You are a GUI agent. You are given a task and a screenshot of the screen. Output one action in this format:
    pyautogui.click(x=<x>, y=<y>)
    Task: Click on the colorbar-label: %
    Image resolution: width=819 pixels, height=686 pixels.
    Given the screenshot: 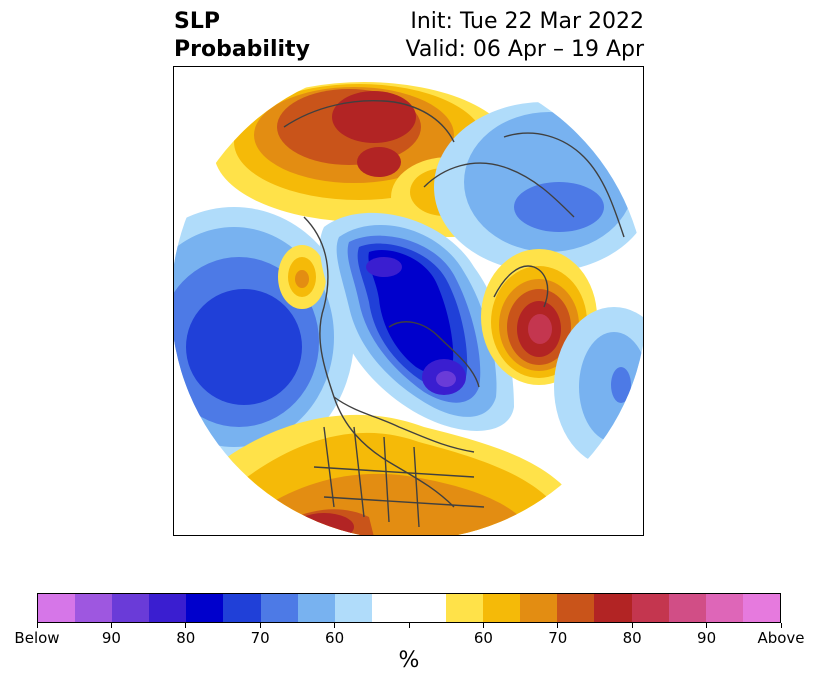 What is the action you would take?
    pyautogui.click(x=409, y=660)
    